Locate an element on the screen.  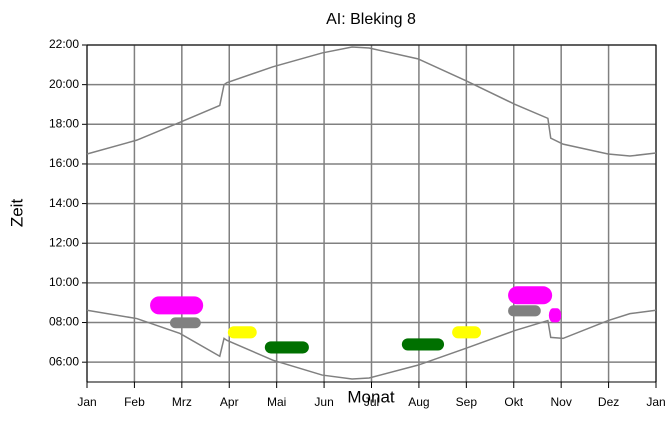
y-tick-label: 16:00 is located at coordinates (64, 163).